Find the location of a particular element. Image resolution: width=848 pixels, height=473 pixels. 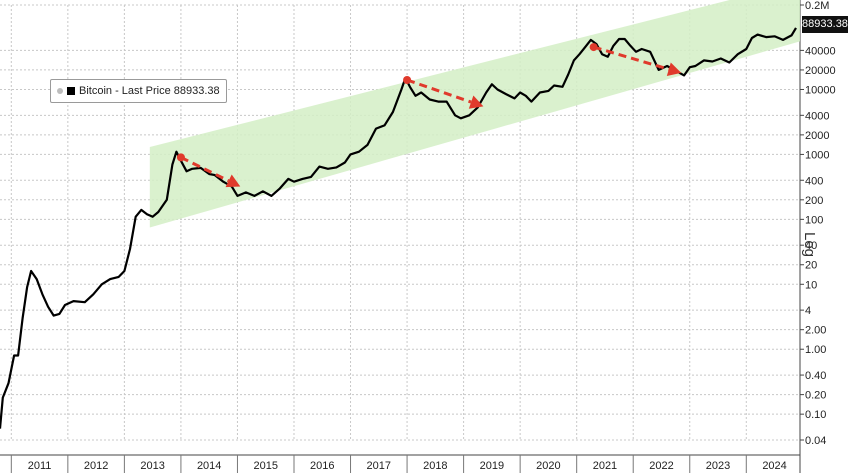

y-tick-label: 40 is located at coordinates (811, 246).